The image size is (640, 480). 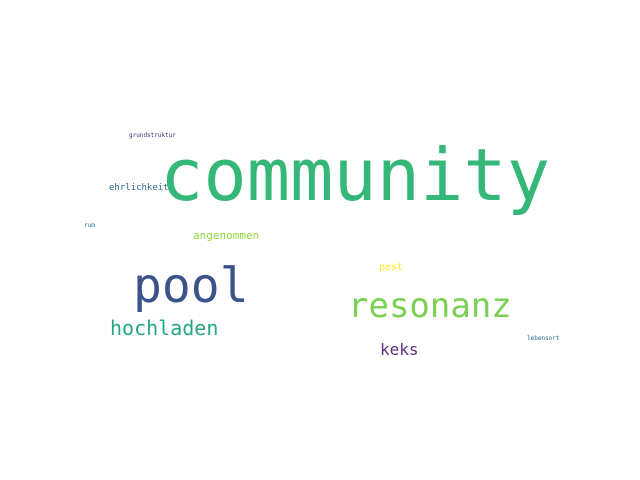 What do you see at coordinates (152, 135) in the screenshot?
I see `word-grundstruktur: grundstruktur` at bounding box center [152, 135].